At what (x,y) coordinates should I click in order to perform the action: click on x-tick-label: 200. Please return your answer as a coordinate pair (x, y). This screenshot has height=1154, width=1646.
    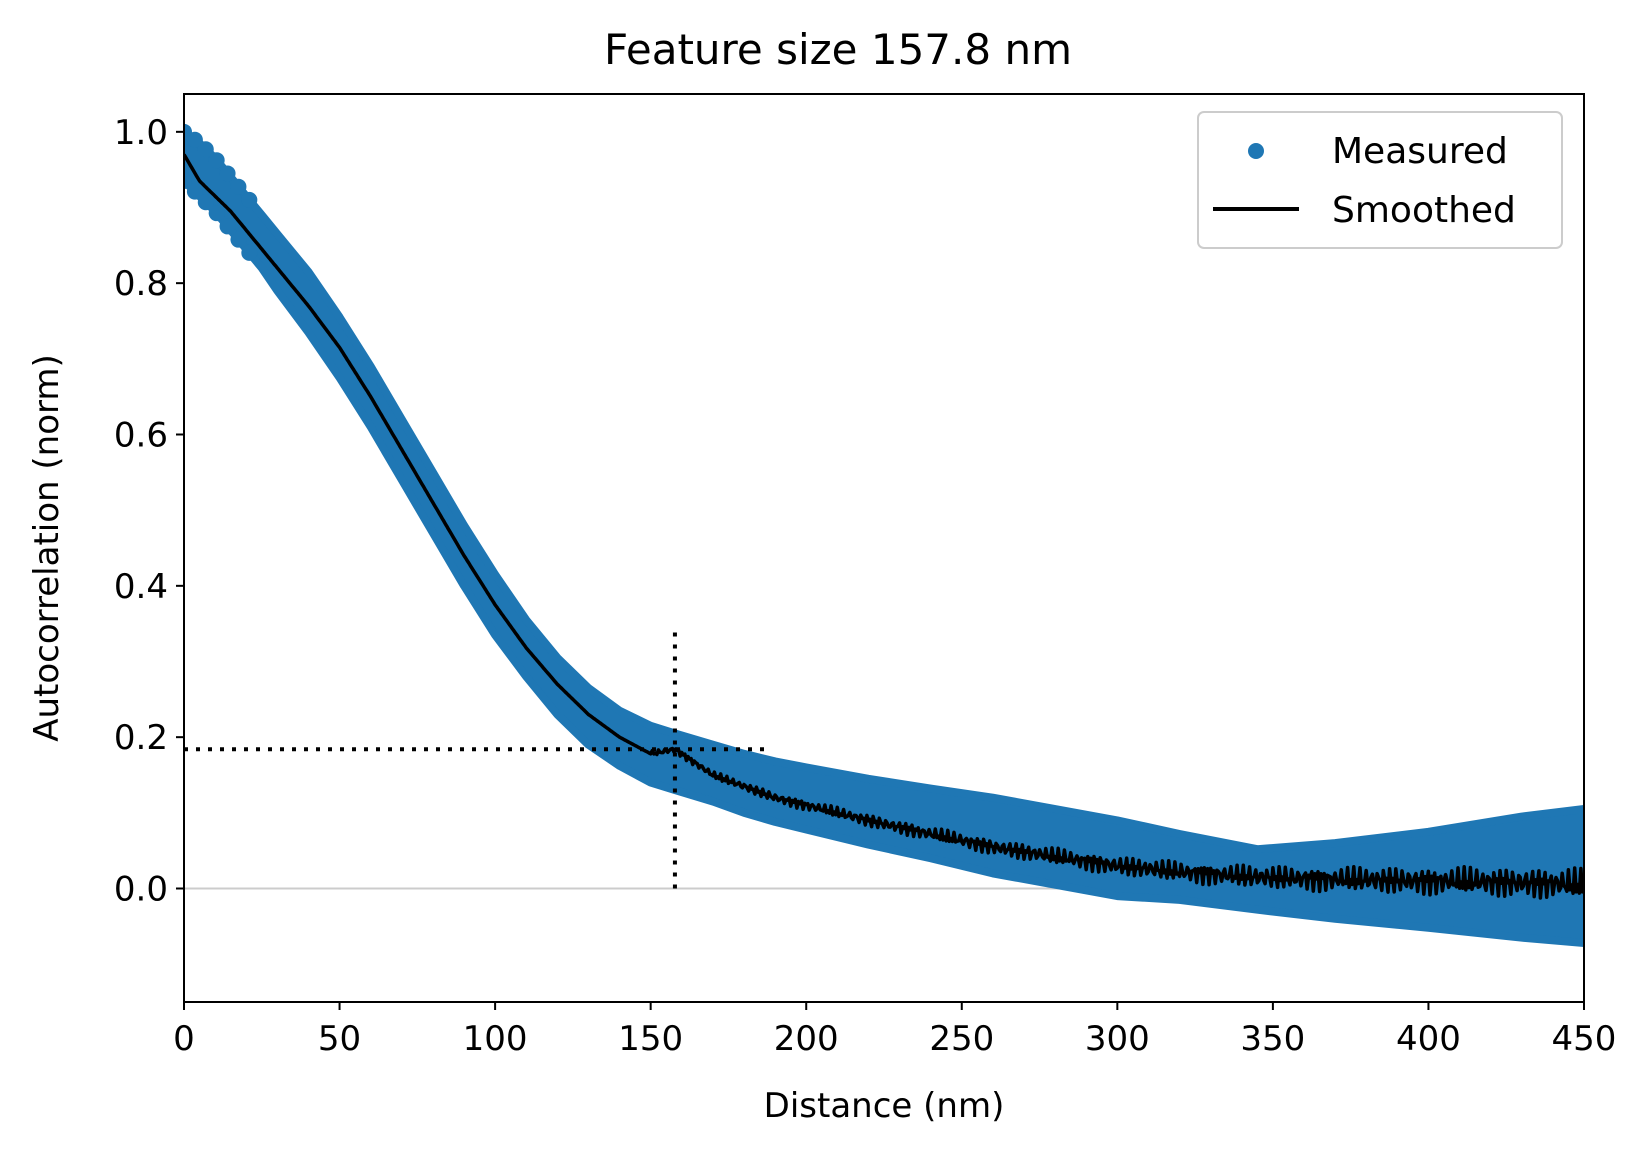
    Looking at the image, I should click on (806, 1039).